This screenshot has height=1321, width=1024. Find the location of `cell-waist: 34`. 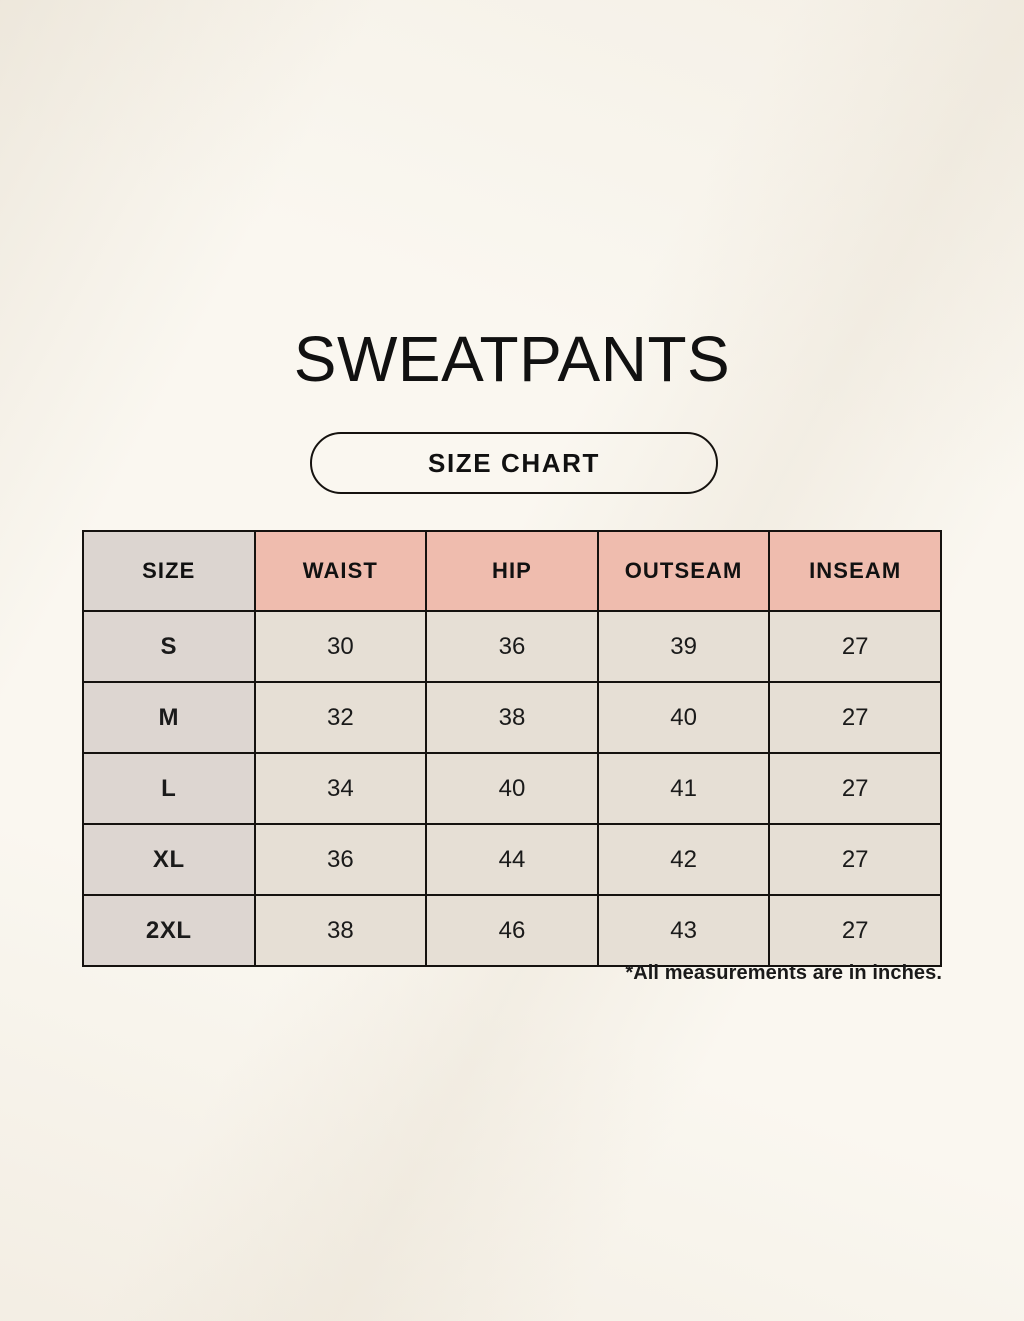

cell-waist: 34 is located at coordinates (340, 788).